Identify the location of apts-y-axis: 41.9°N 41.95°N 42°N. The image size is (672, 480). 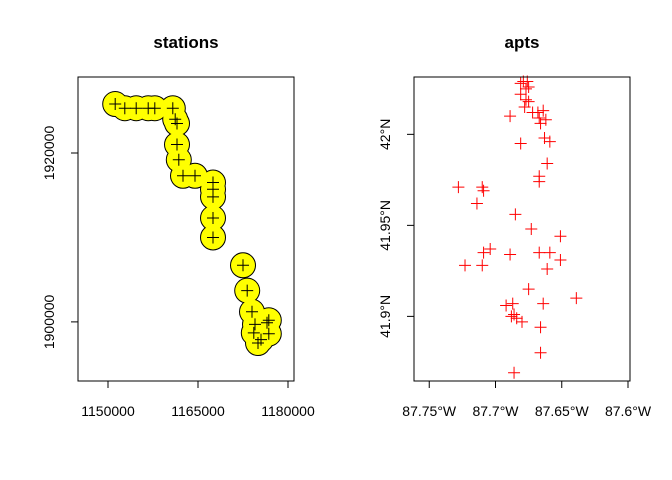
(396, 228).